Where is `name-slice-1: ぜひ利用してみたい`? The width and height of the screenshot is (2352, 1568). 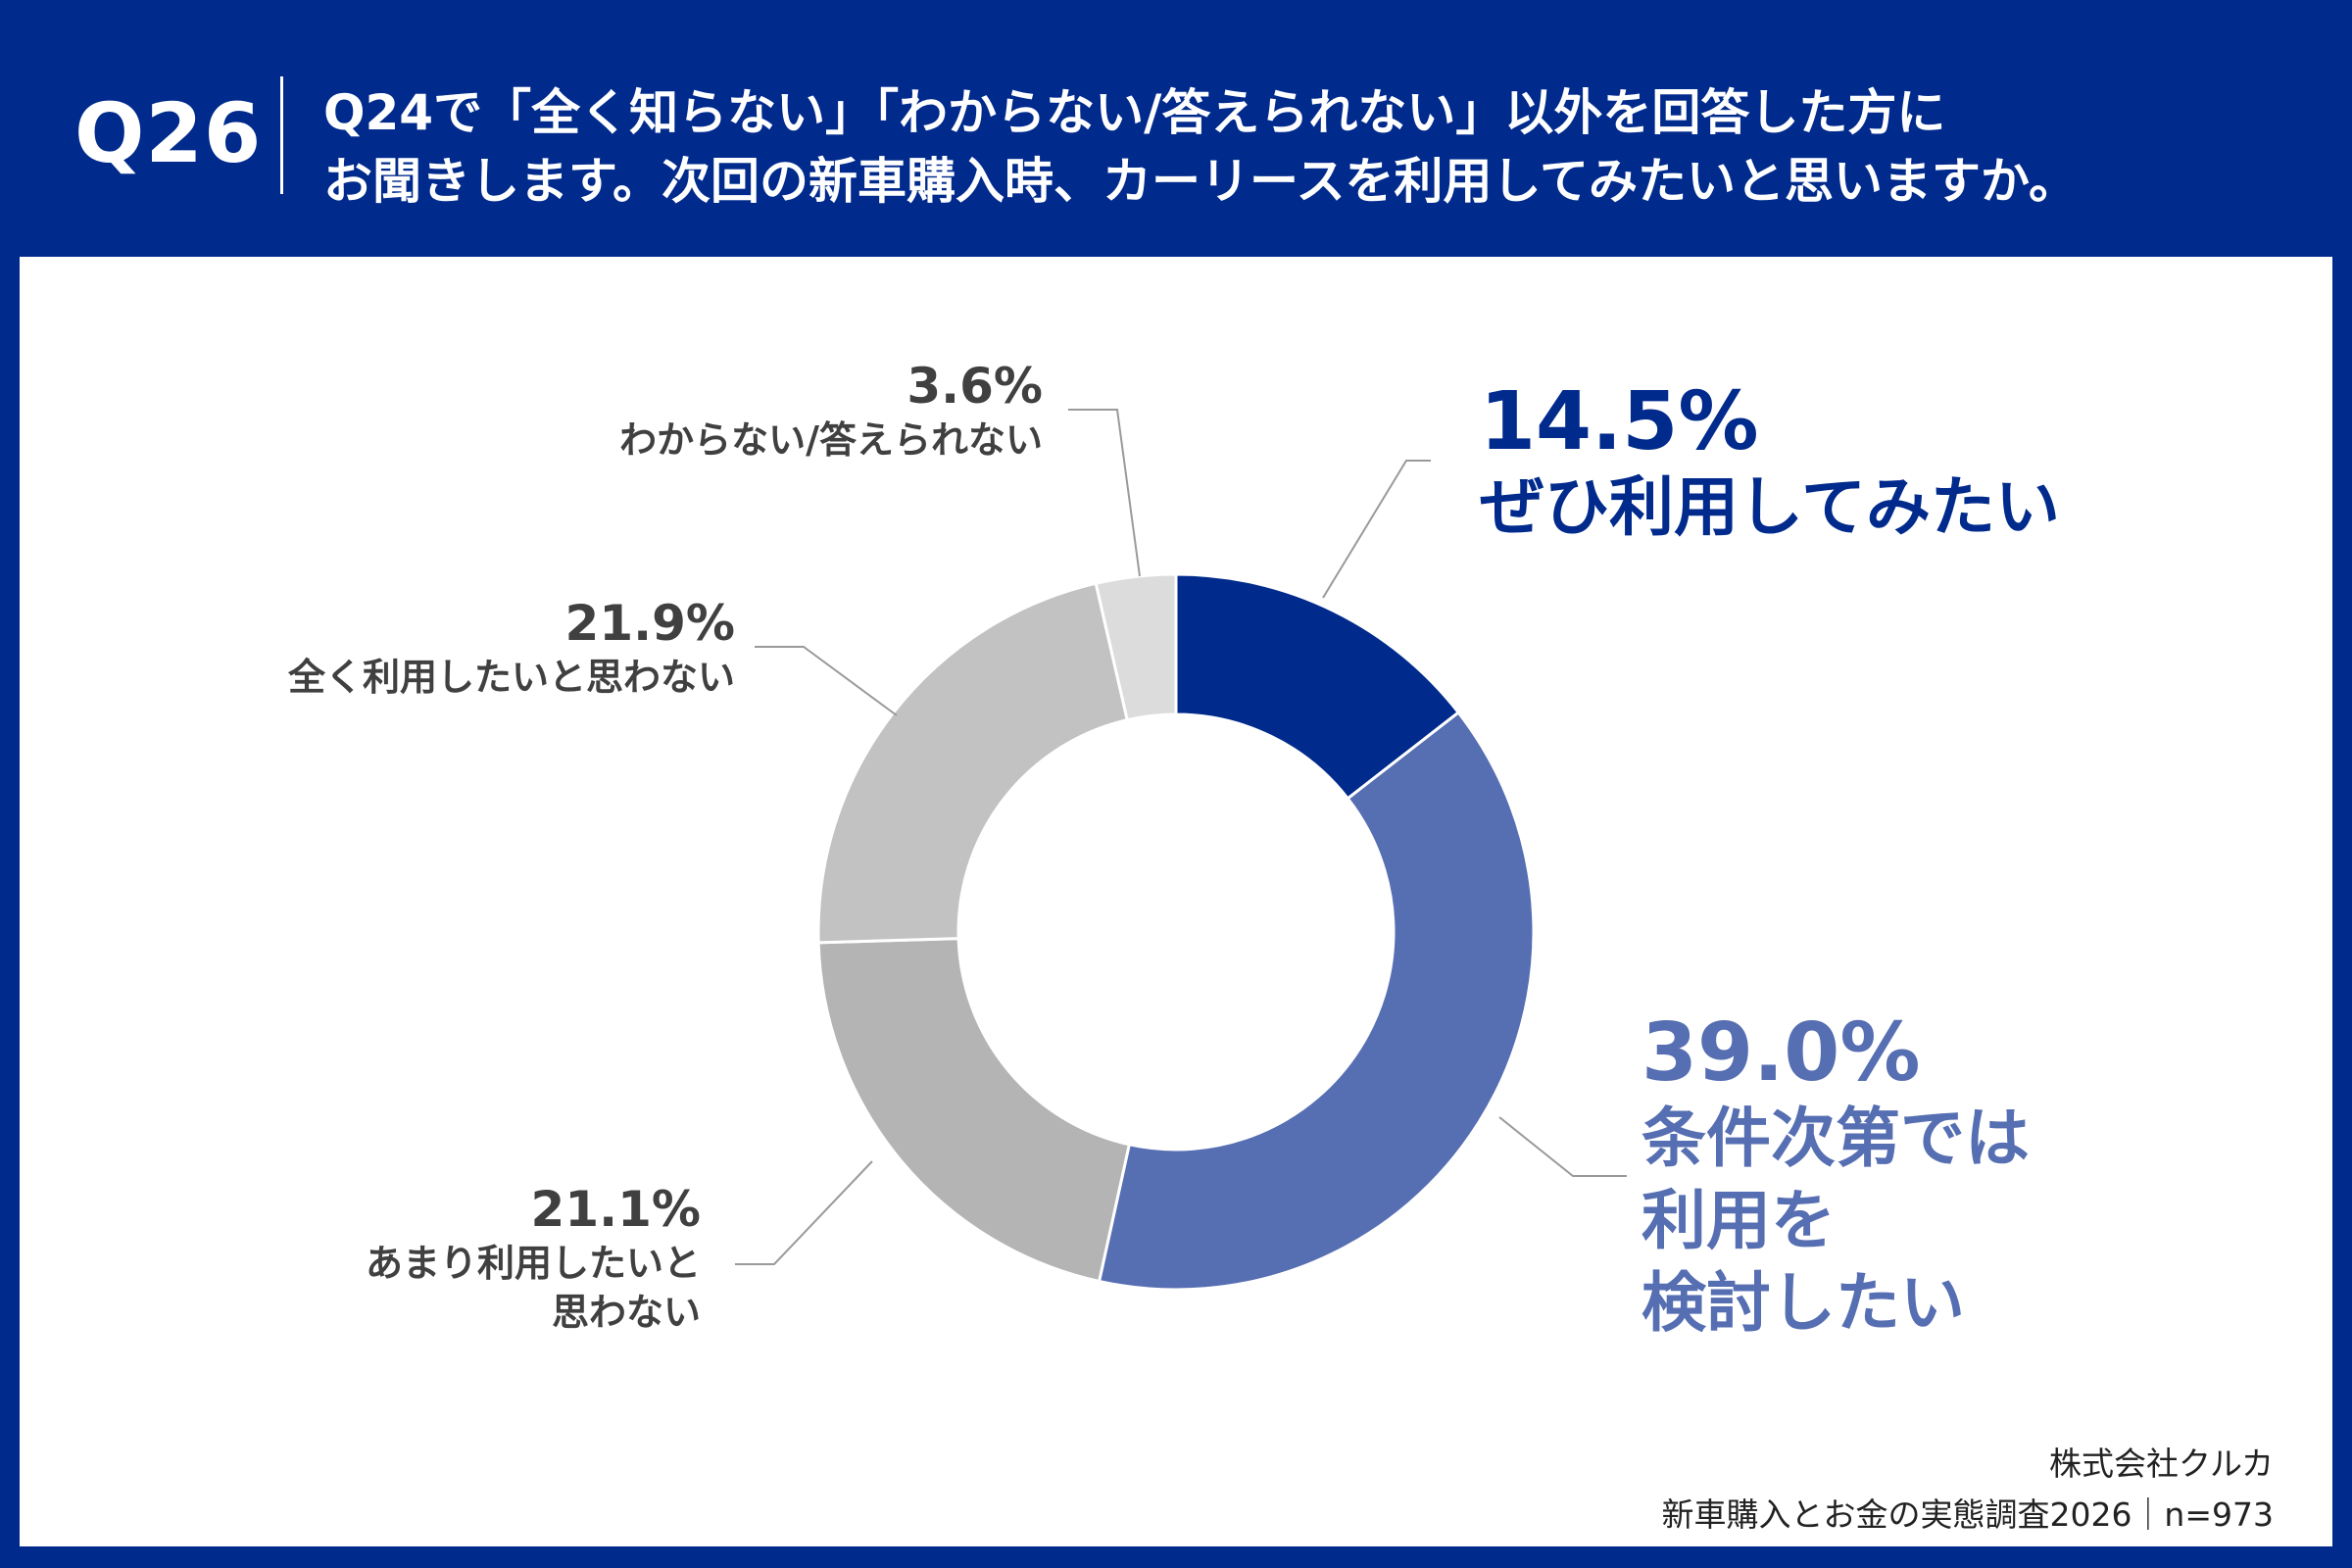 name-slice-1: ぜひ利用してみたい is located at coordinates (1770, 507).